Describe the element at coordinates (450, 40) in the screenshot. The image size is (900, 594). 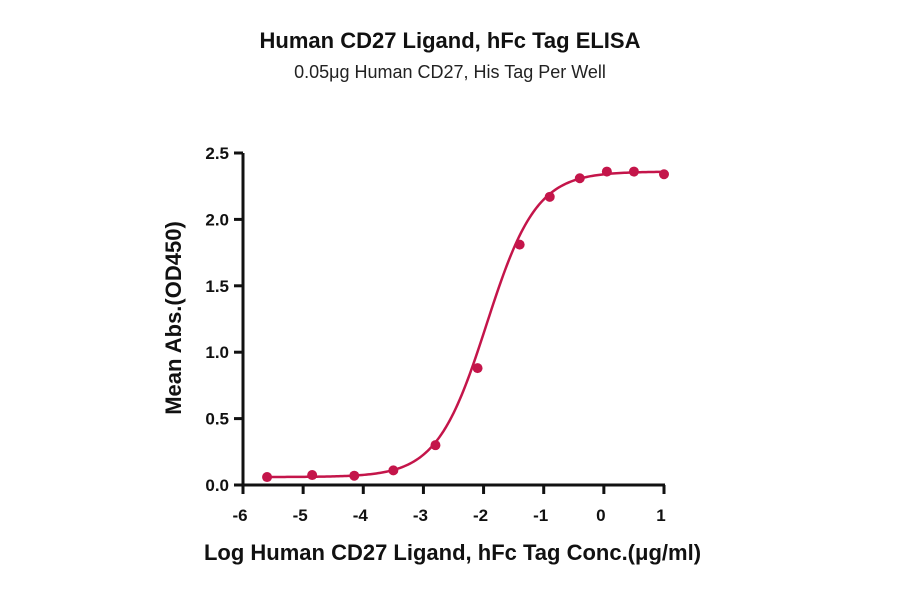
I see `chart-title: Human CD27 Ligand, hFc Tag ELISA` at that location.